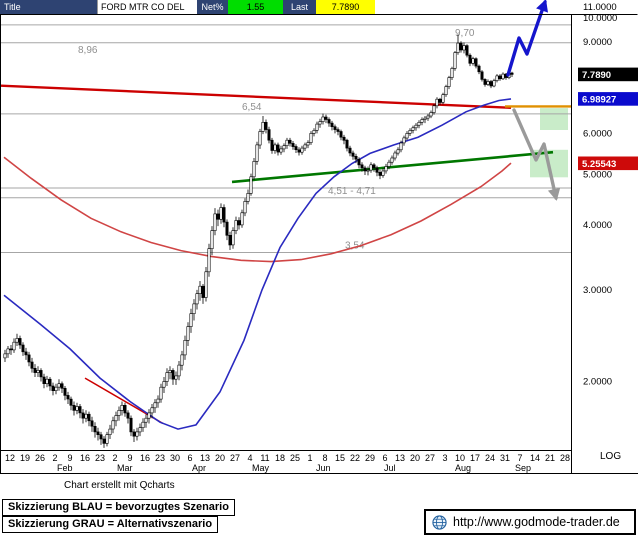 This screenshot has height=539, width=638. What do you see at coordinates (355, 246) in the screenshot?
I see `svg-text: 3,54` at bounding box center [355, 246].